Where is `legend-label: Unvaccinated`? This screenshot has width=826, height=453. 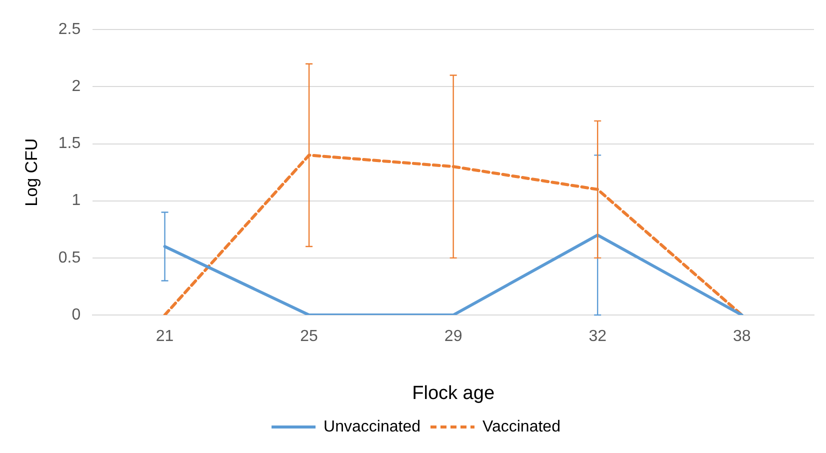
legend-label: Unvaccinated is located at coordinates (372, 427).